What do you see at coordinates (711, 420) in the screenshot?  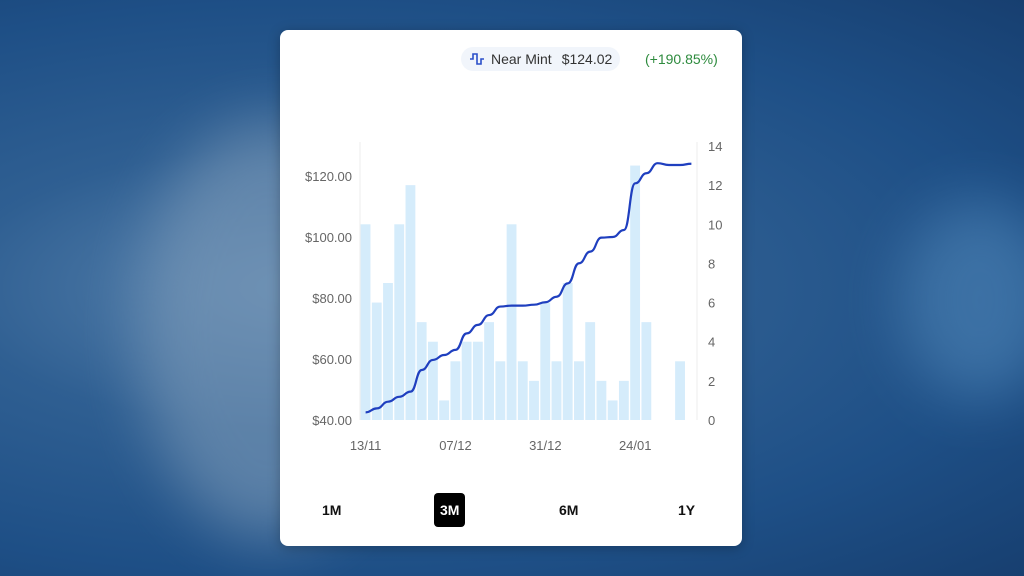 I see `right-axis-tick: 0` at bounding box center [711, 420].